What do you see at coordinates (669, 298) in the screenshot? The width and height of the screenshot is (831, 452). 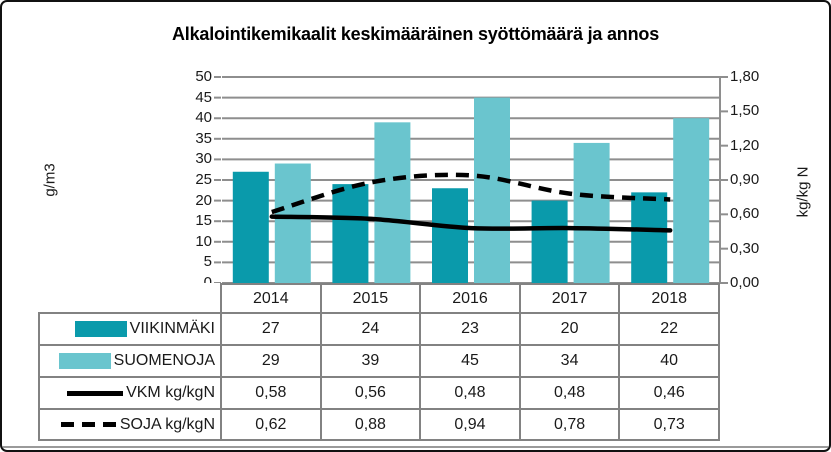 I see `year-header-cell: 2018` at bounding box center [669, 298].